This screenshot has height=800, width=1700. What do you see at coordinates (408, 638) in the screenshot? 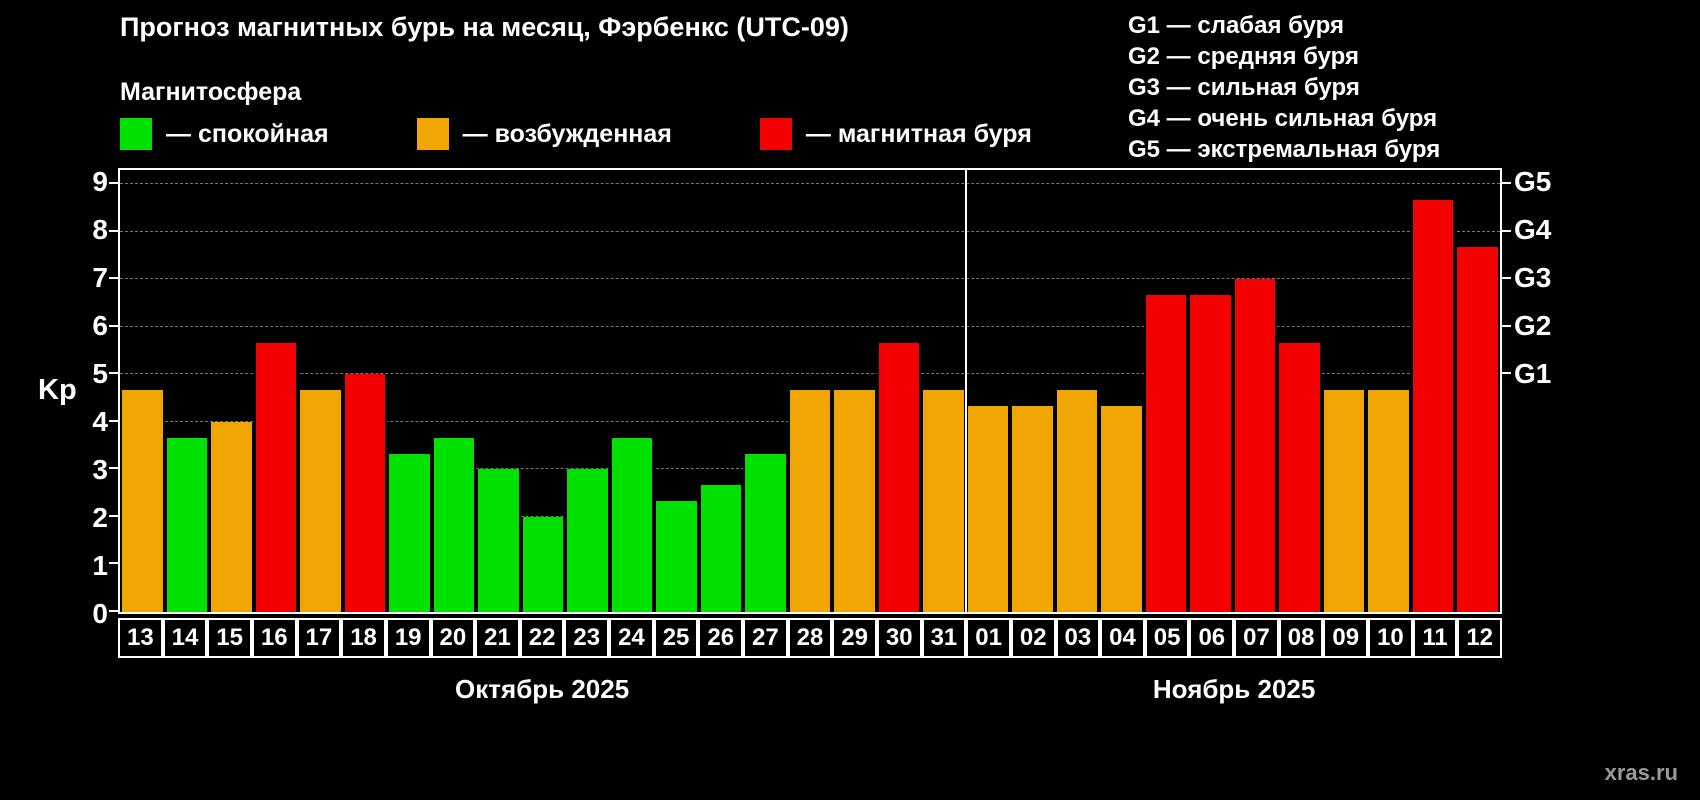
I see `day-label-19: 19` at bounding box center [408, 638].